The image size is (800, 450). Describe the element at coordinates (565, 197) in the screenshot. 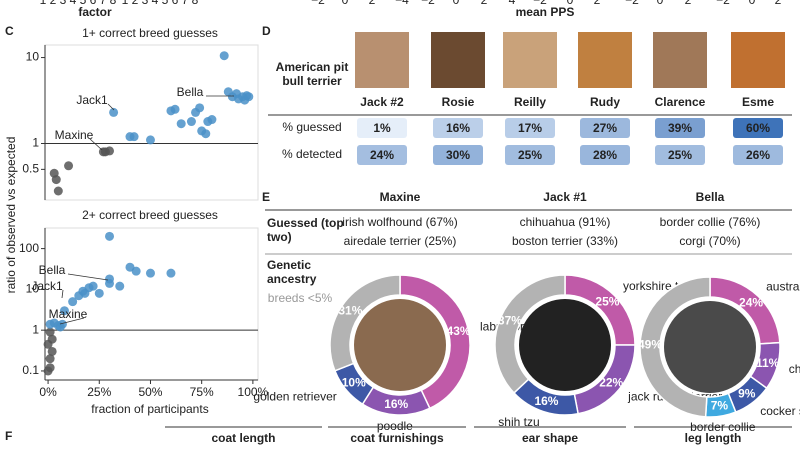

I see `dog-name: Jack #1` at that location.